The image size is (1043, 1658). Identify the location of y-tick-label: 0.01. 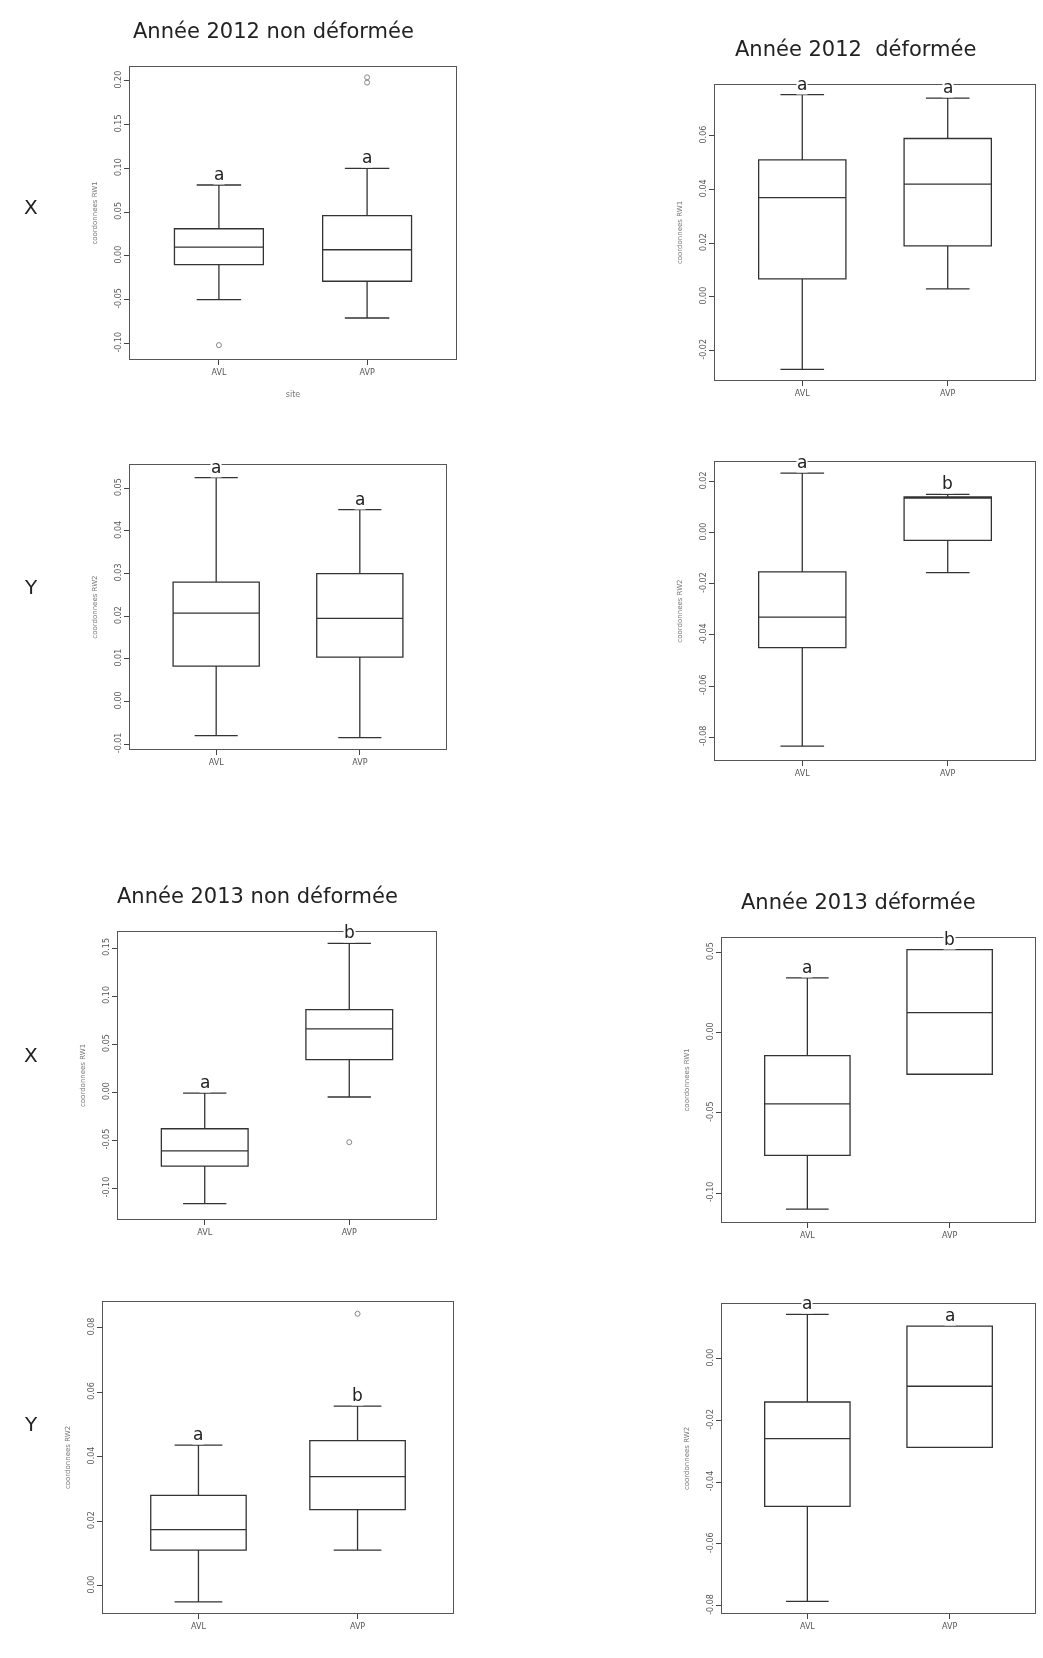
(118, 657).